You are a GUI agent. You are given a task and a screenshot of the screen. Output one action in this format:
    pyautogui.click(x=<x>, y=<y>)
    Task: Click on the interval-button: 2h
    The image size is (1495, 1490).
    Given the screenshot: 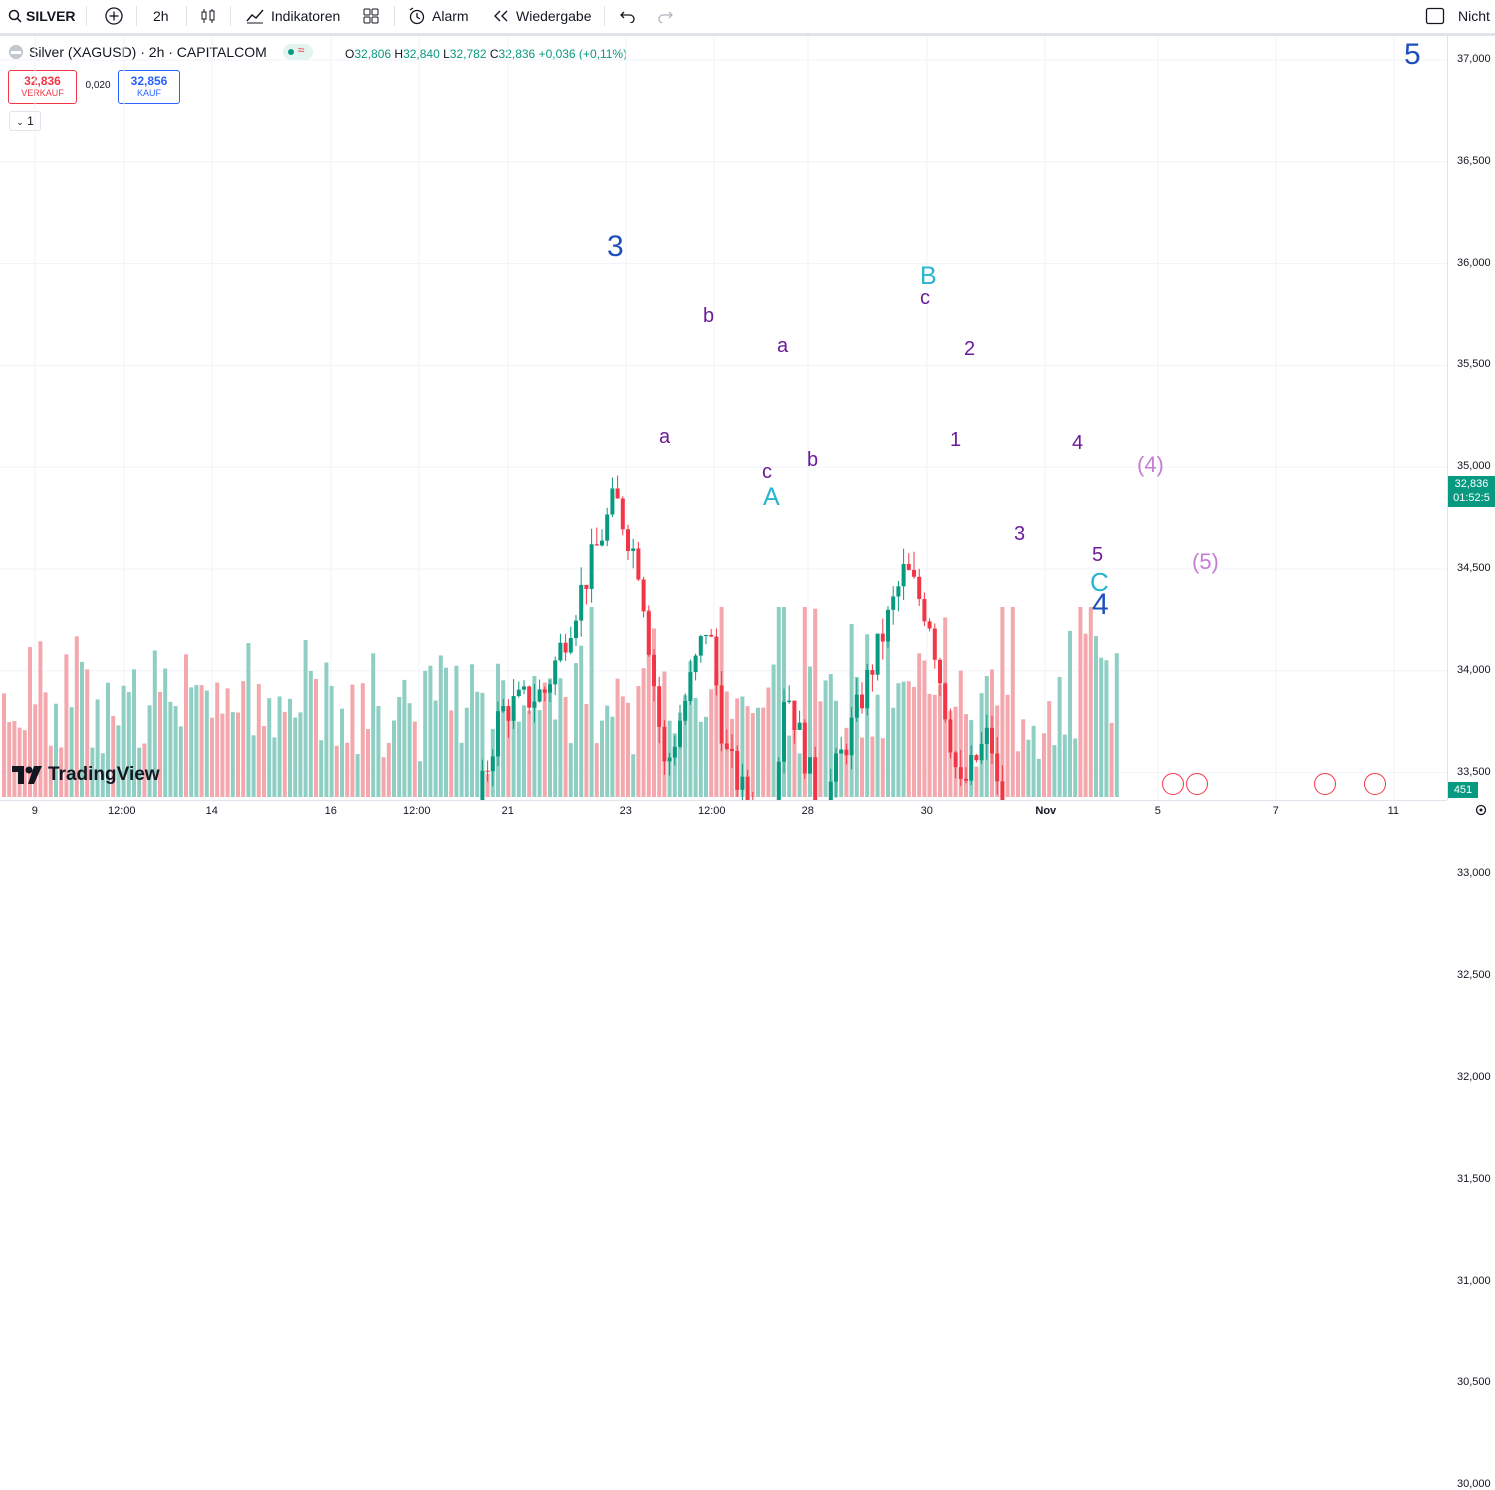 What is the action you would take?
    pyautogui.click(x=161, y=16)
    